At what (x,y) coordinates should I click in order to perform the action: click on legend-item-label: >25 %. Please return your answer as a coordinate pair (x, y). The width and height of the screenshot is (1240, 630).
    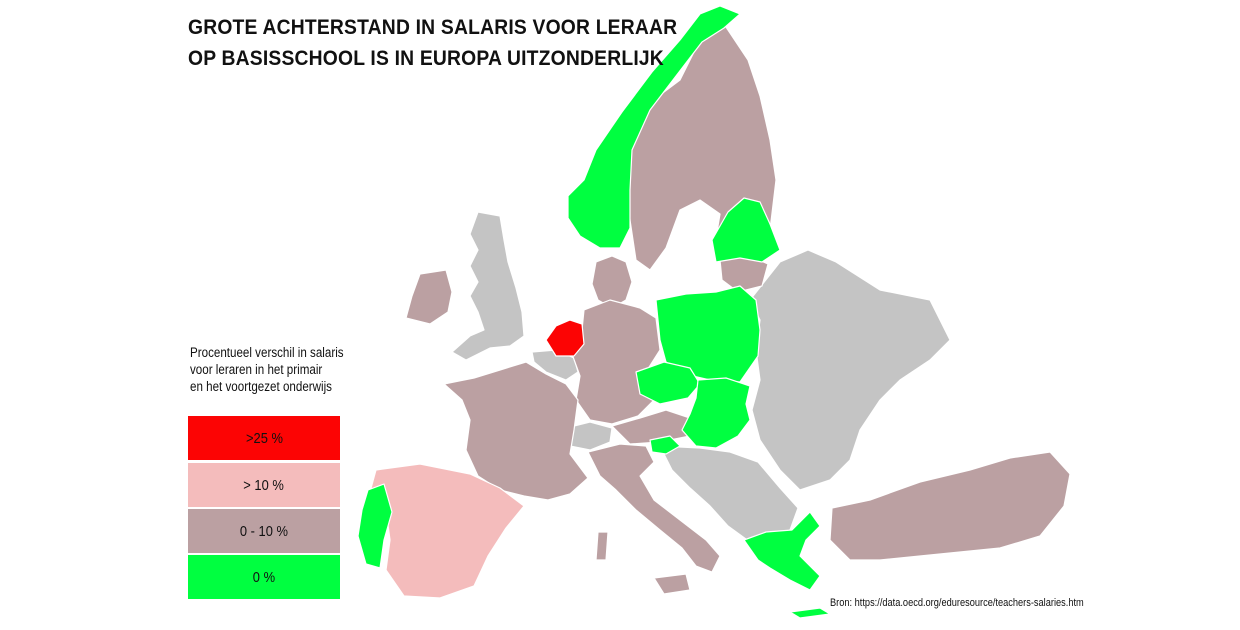
    Looking at the image, I should click on (264, 438).